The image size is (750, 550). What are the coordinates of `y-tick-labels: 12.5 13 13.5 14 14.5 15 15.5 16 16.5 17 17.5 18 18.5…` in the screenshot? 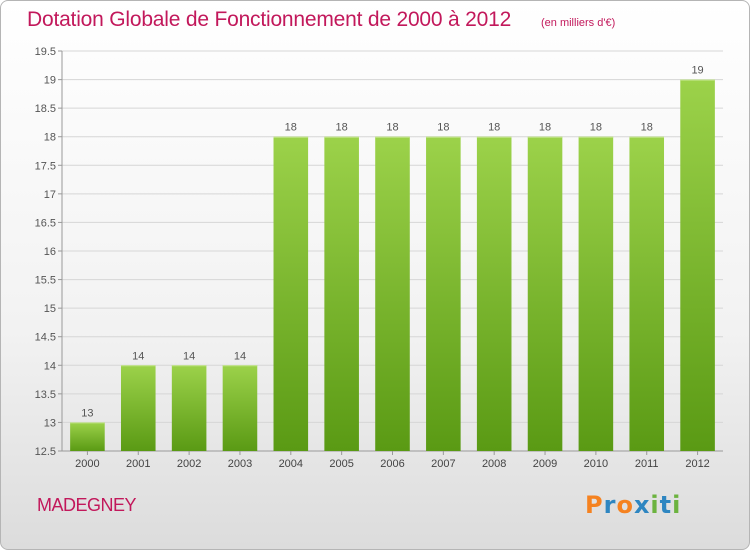 It's located at (45, 252).